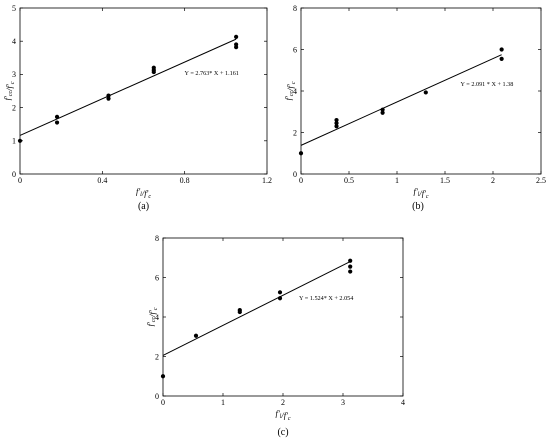 The height and width of the screenshot is (446, 550). Describe the element at coordinates (541, 180) in the screenshot. I see `x-tick-label: 2.5` at that location.